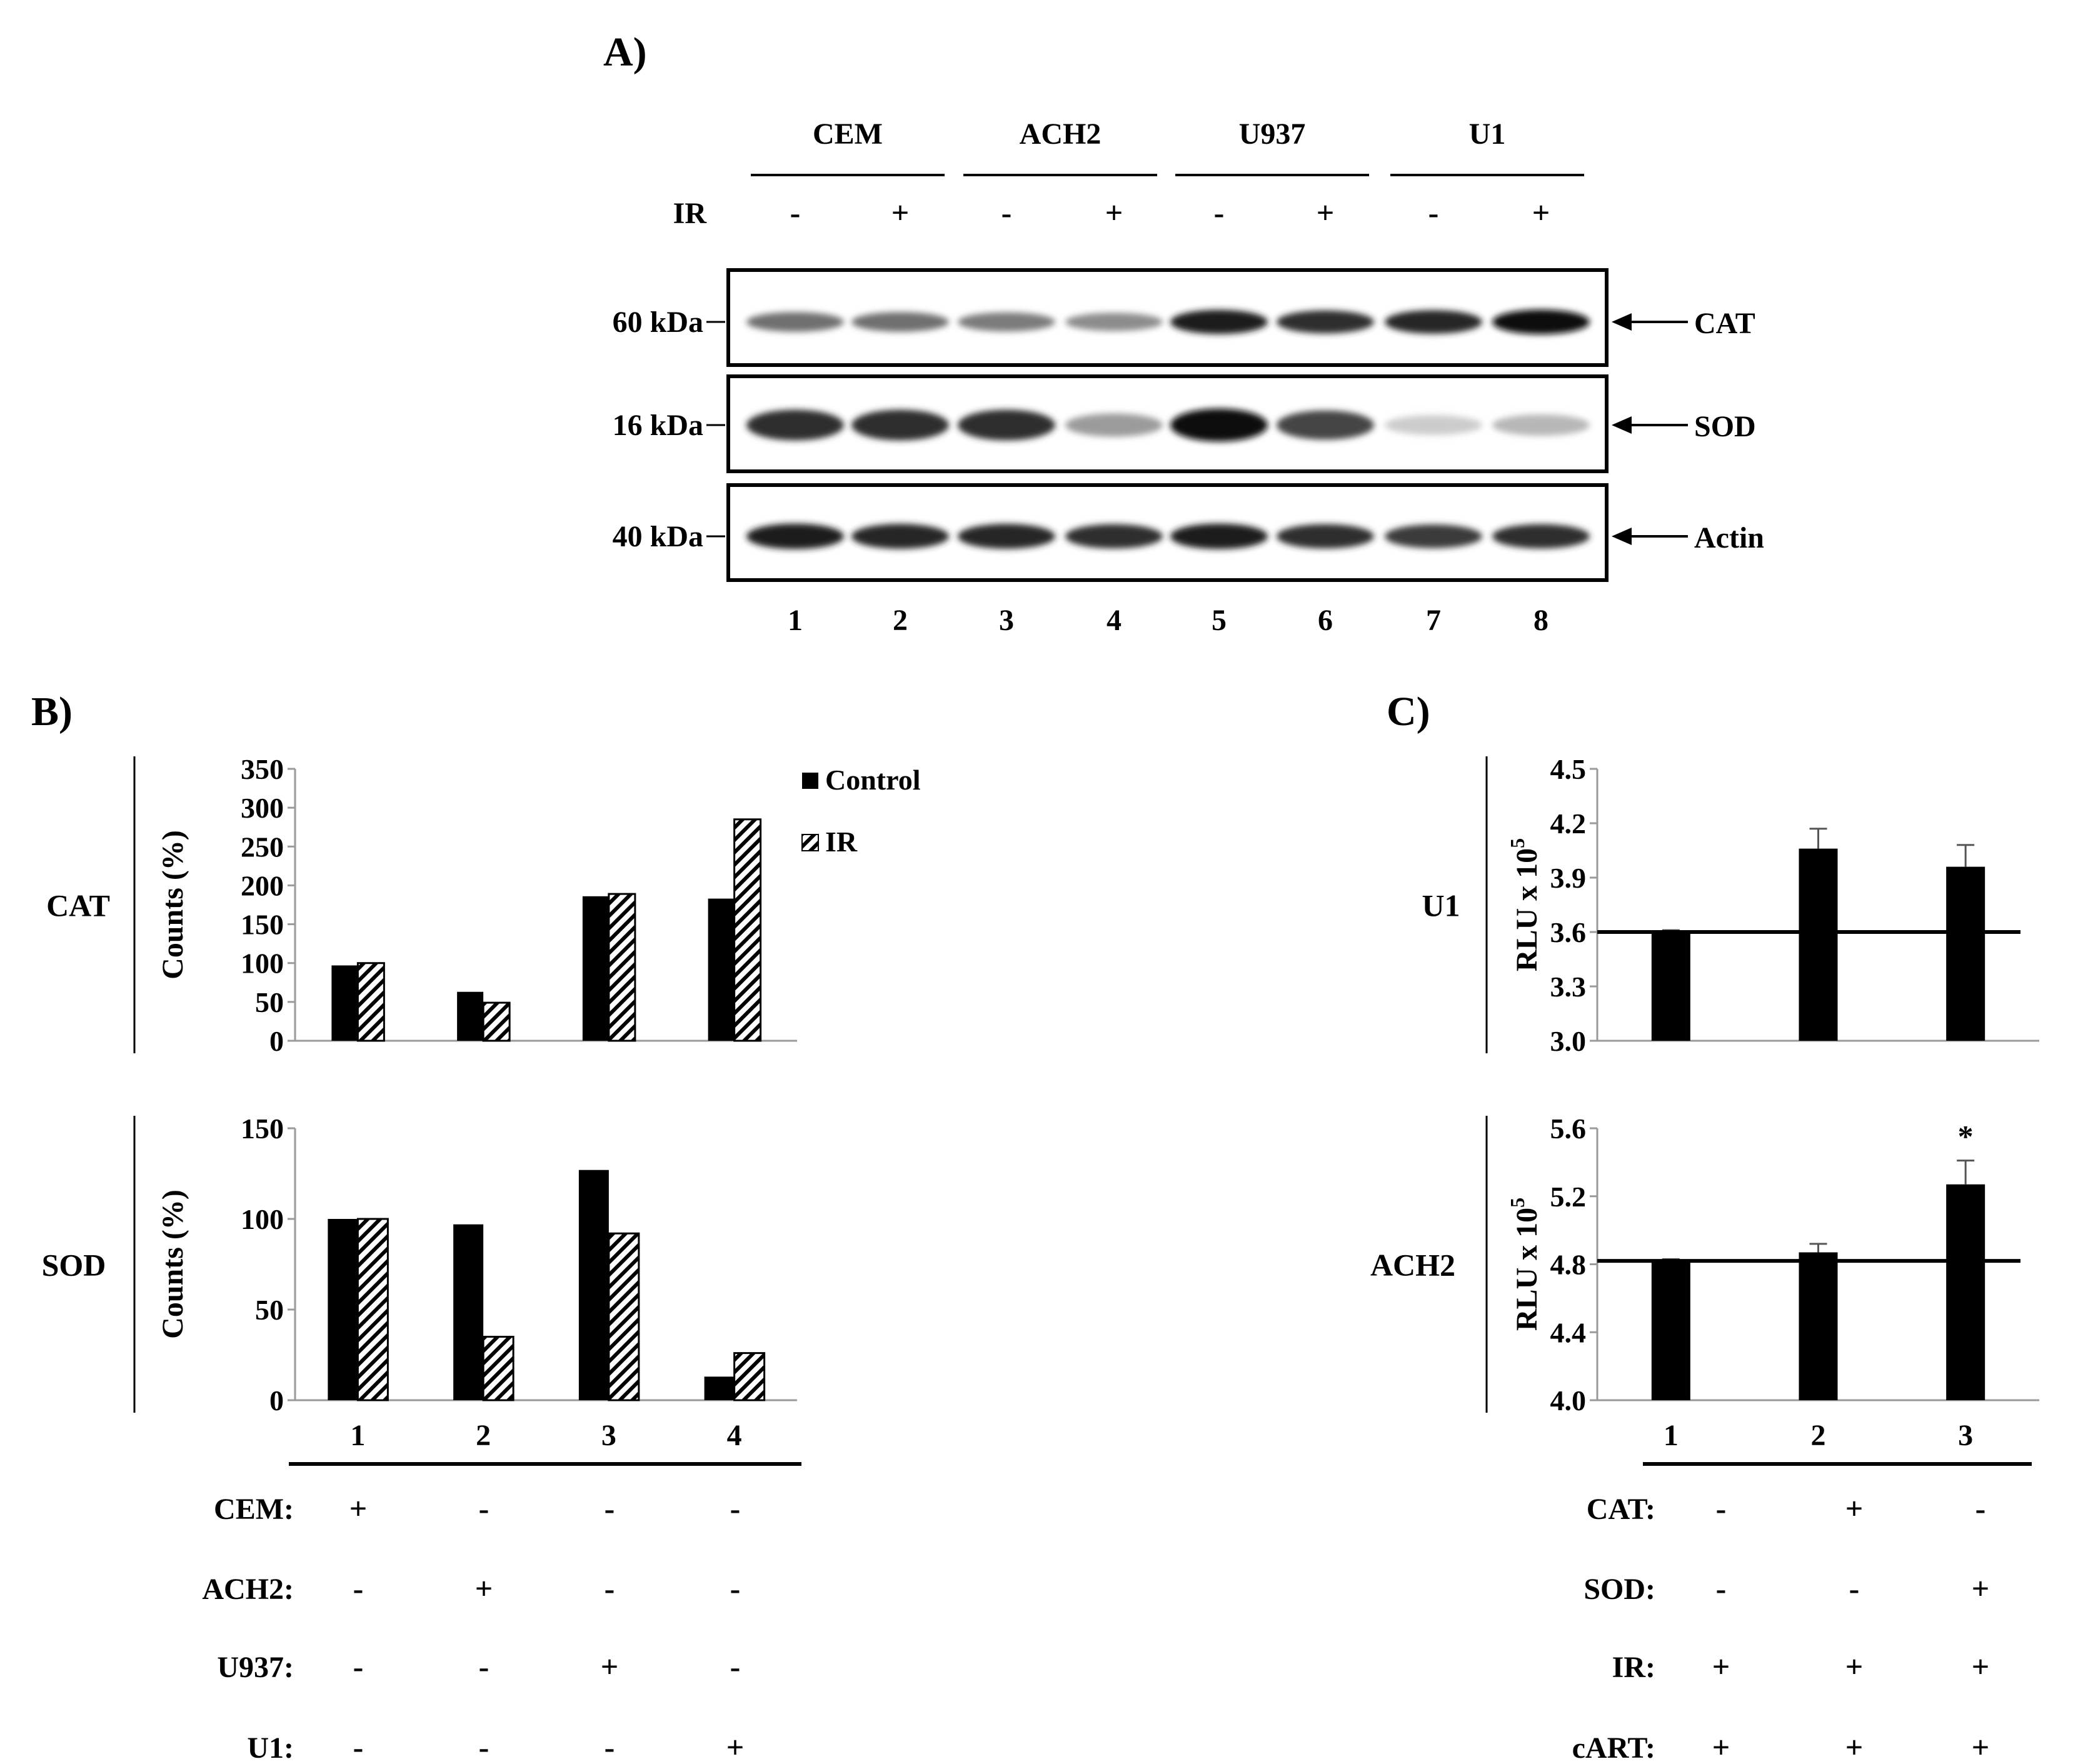  What do you see at coordinates (625, 52) in the screenshot?
I see `panel-a-label: A)` at bounding box center [625, 52].